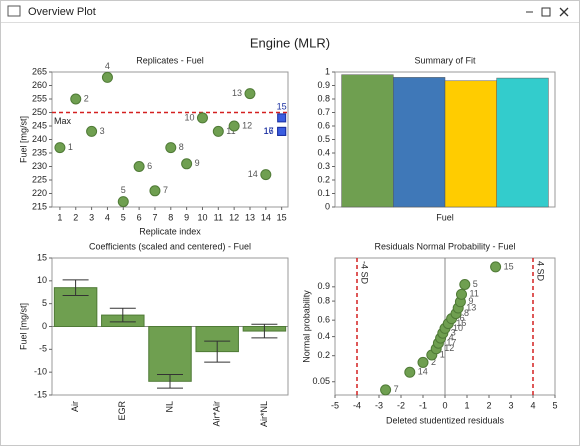 This screenshot has height=446, width=580. What do you see at coordinates (290, 11) in the screenshot?
I see `title-bar` at bounding box center [290, 11].